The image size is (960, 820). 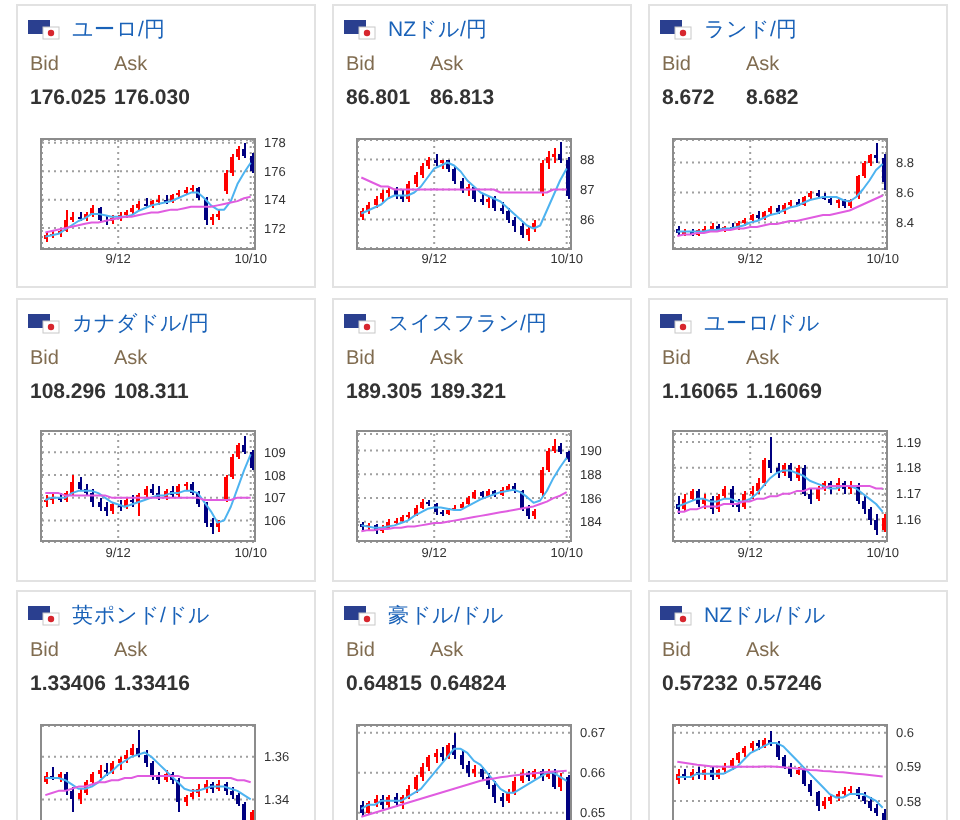 What do you see at coordinates (462, 98) in the screenshot?
I see `text: 86.813` at bounding box center [462, 98].